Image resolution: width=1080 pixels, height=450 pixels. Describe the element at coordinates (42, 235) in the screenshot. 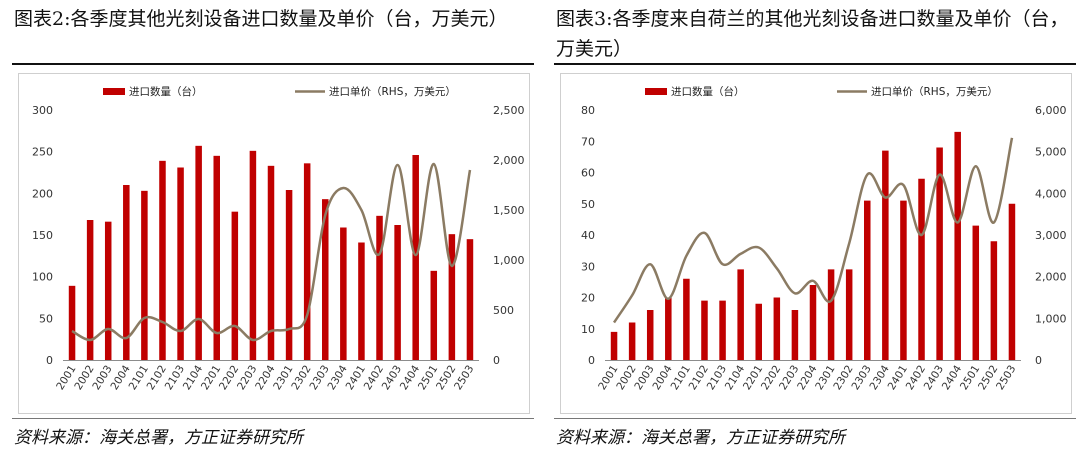

I see `y-tick-label: 150` at that location.